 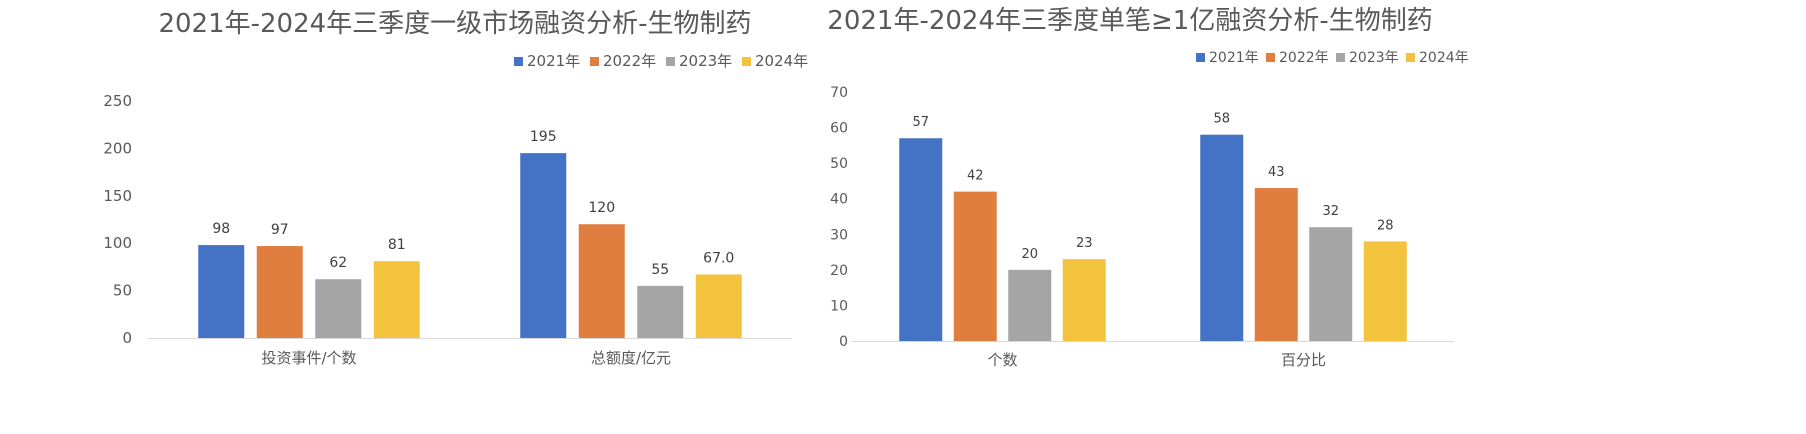 I want to click on y-tick-label: 10, so click(x=839, y=306).